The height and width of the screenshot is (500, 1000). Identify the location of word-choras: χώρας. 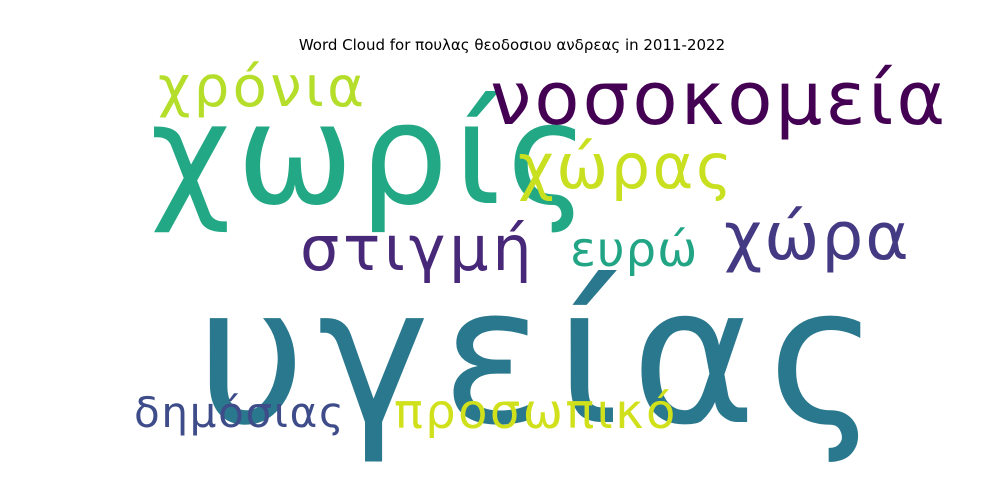
(626, 166).